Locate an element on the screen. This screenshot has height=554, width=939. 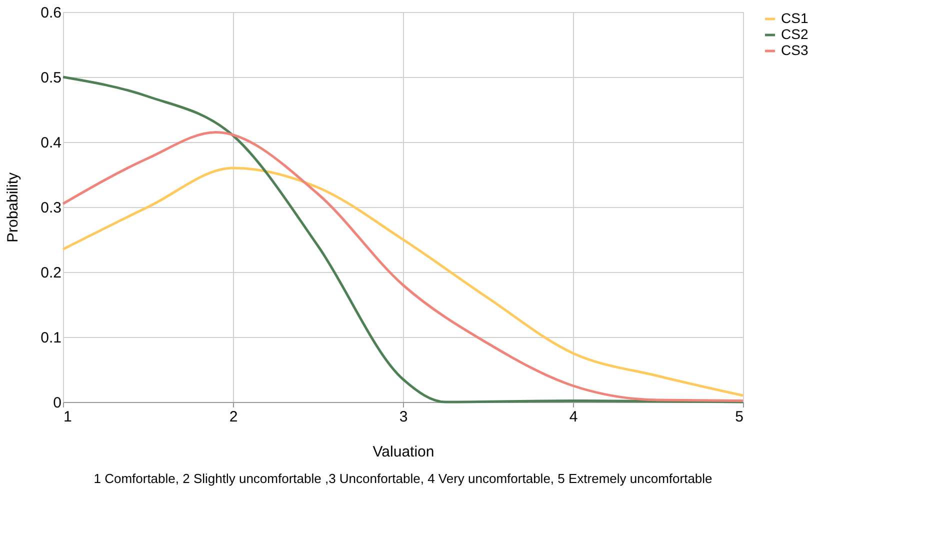
x-tick-label: 5 is located at coordinates (739, 417).